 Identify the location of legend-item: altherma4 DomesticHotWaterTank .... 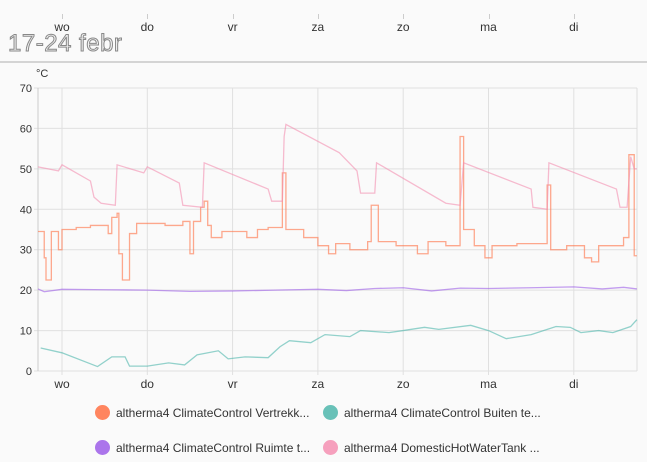
(431, 447).